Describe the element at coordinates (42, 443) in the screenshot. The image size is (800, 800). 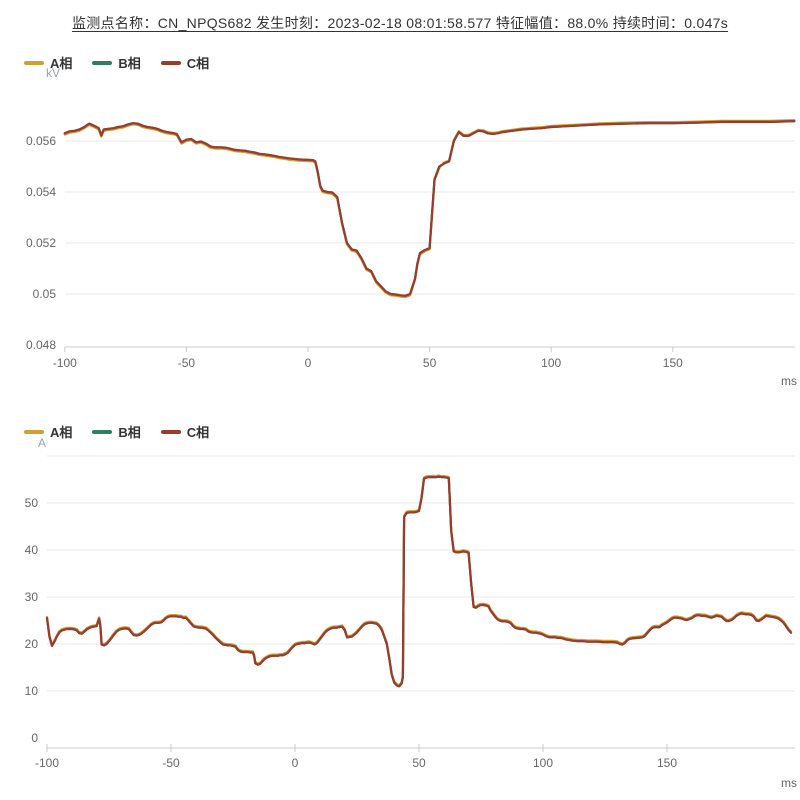
I see `current-unit-label: A` at that location.